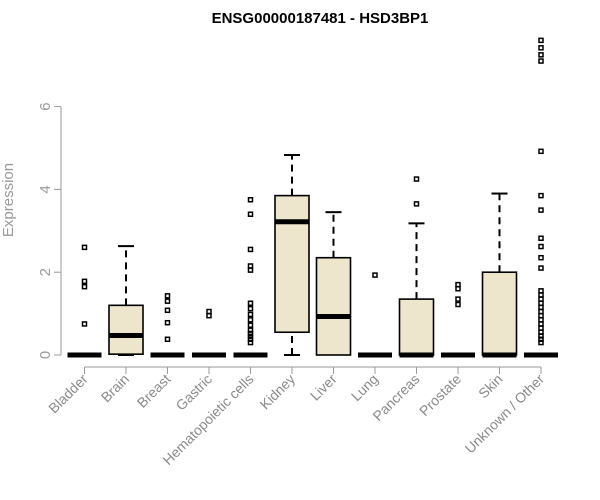 Image resolution: width=600 pixels, height=500 pixels. What do you see at coordinates (440, 395) in the screenshot?
I see `x-category-label: Prostate` at bounding box center [440, 395].